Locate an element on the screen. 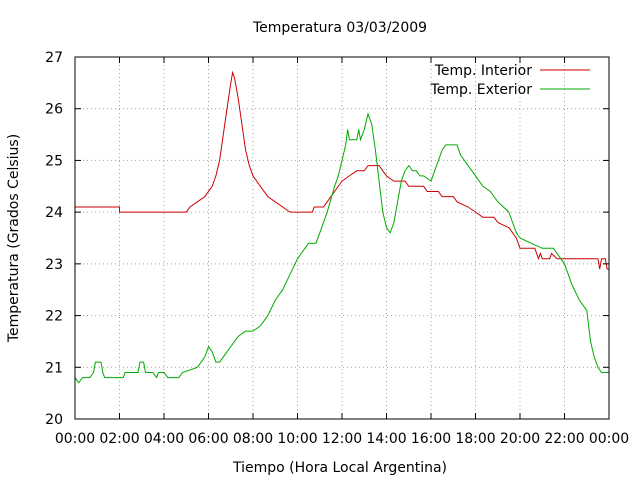 This screenshot has height=480, width=640. y-tick-label: 22 is located at coordinates (54, 317).